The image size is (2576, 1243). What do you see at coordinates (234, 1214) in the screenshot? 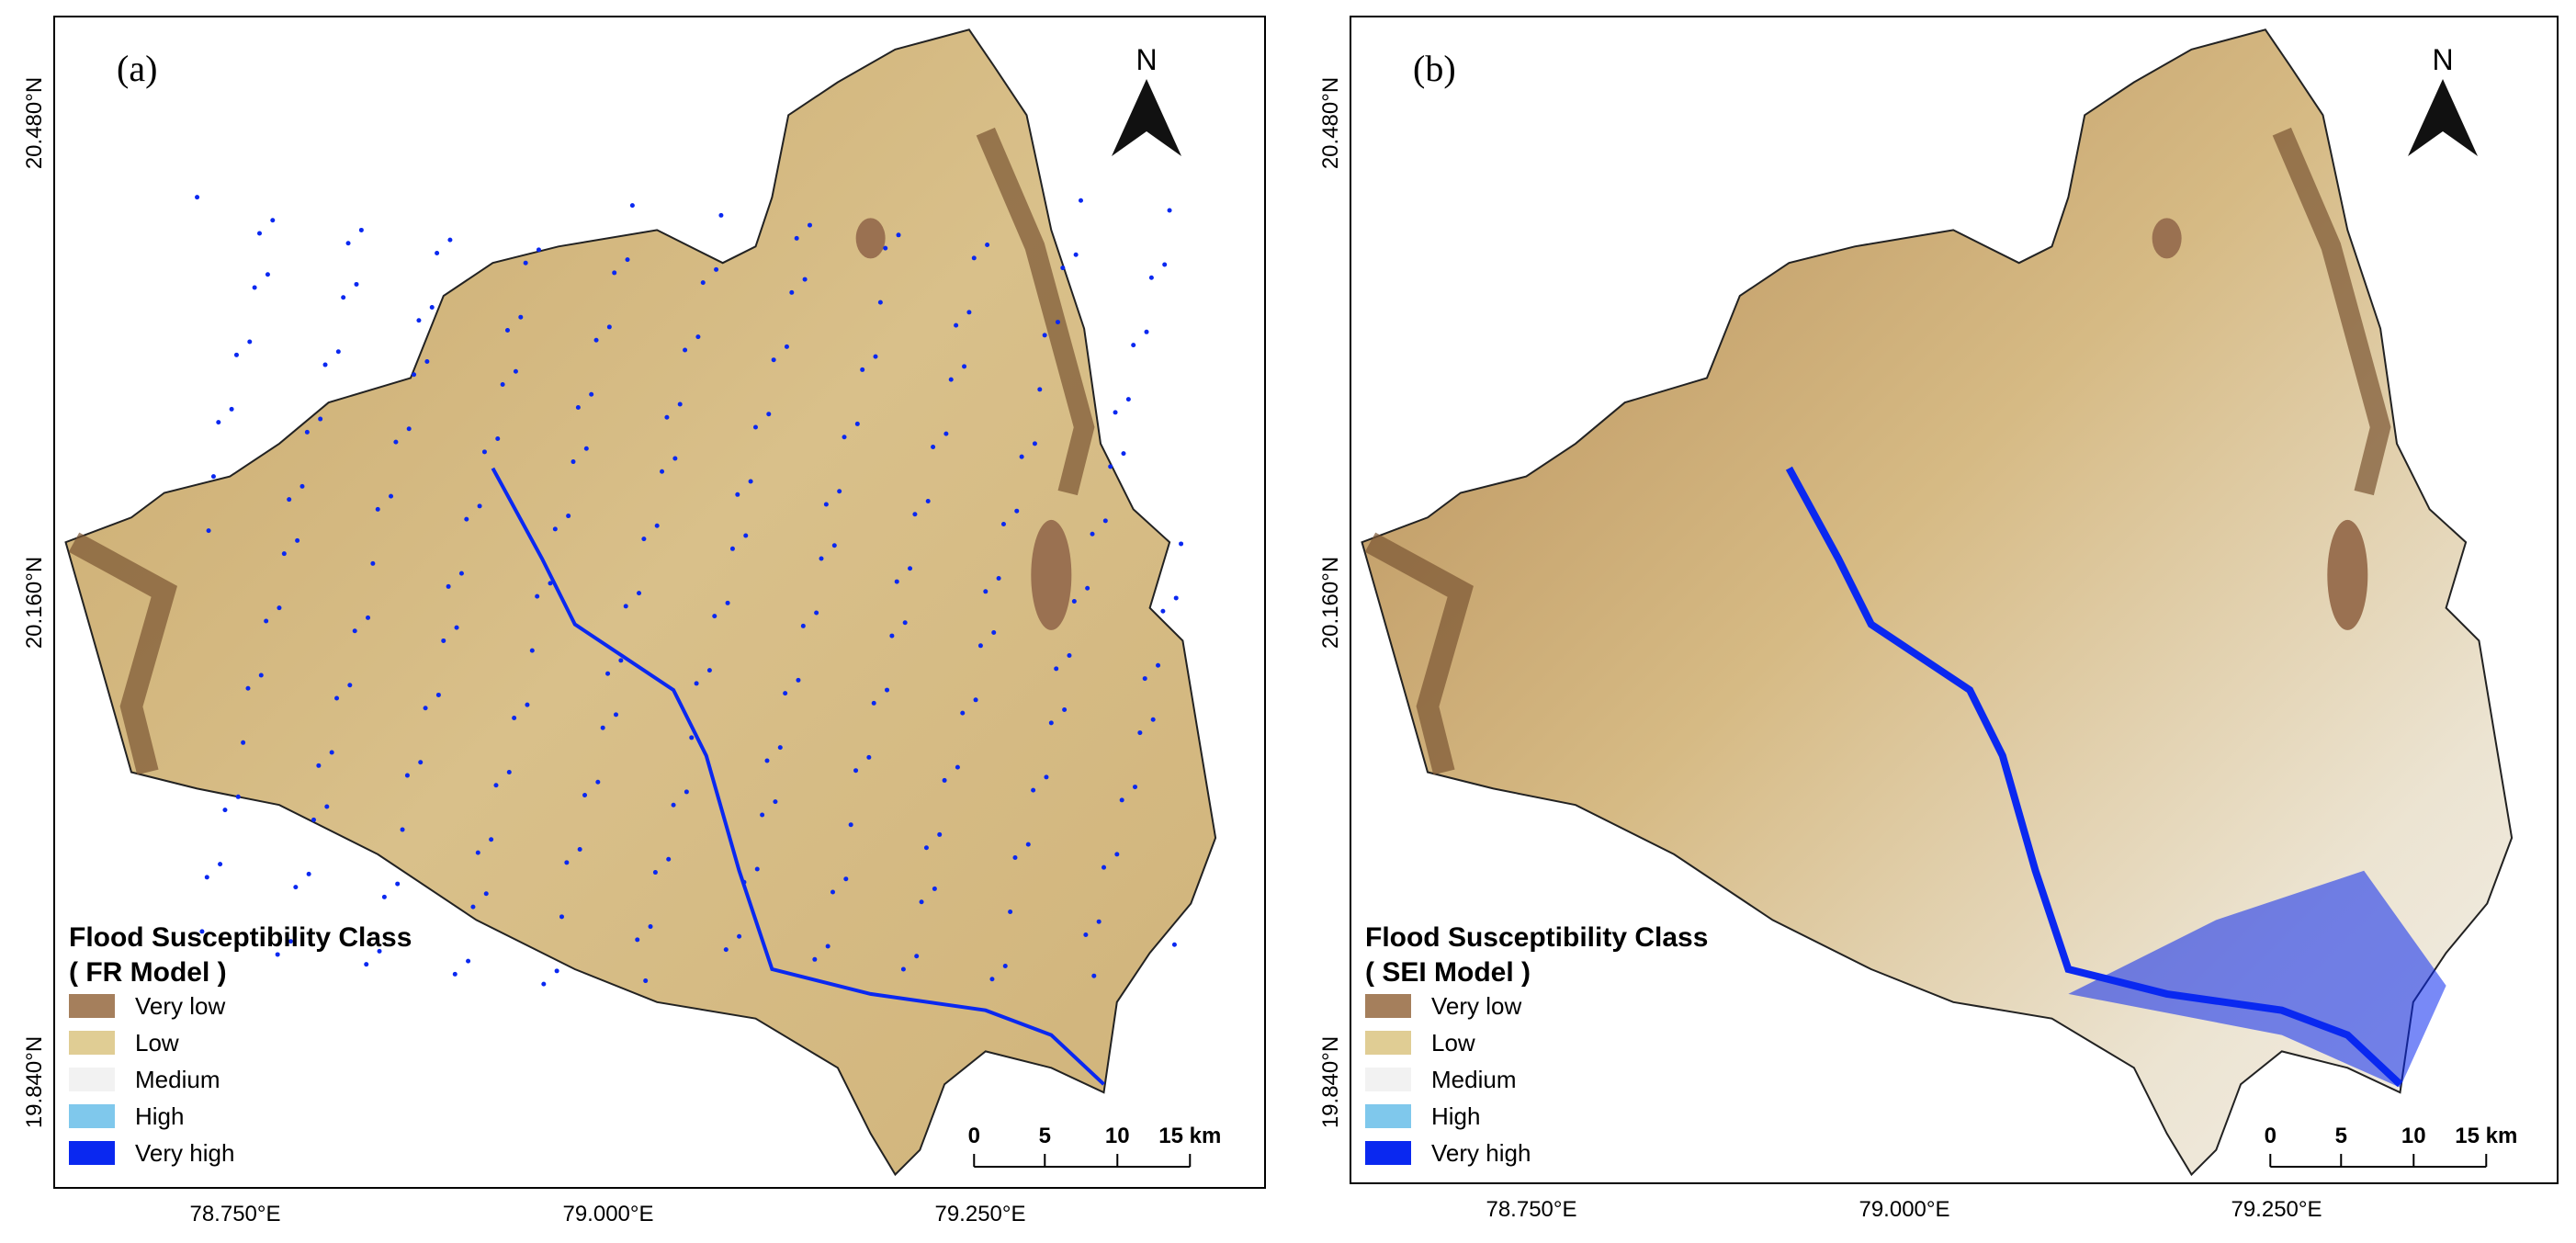
I see `lon-label: 78.750°E` at bounding box center [234, 1214].